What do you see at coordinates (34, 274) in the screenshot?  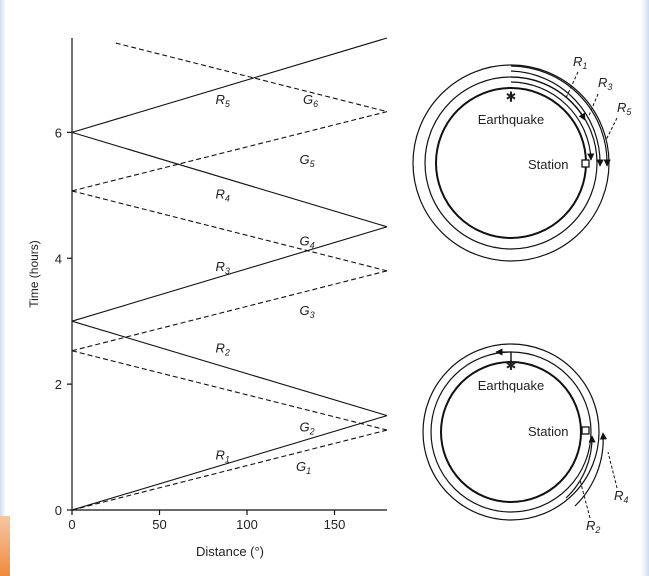 I see `y-axis-label: Time (hours)` at bounding box center [34, 274].